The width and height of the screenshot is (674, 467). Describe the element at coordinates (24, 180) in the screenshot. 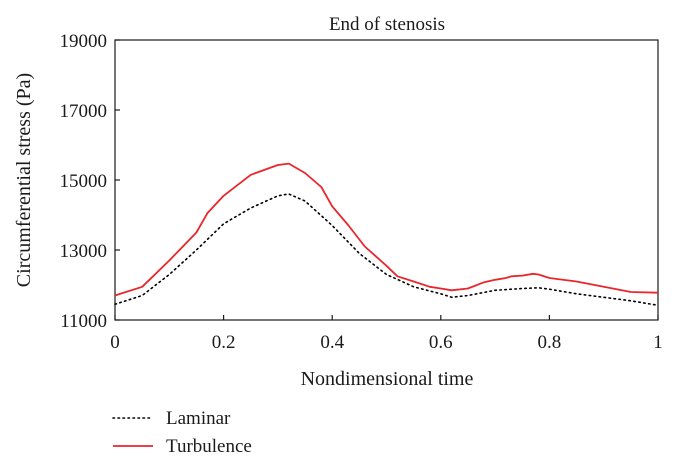

I see `y-axis-label: Circumferential stress (Pa)` at that location.